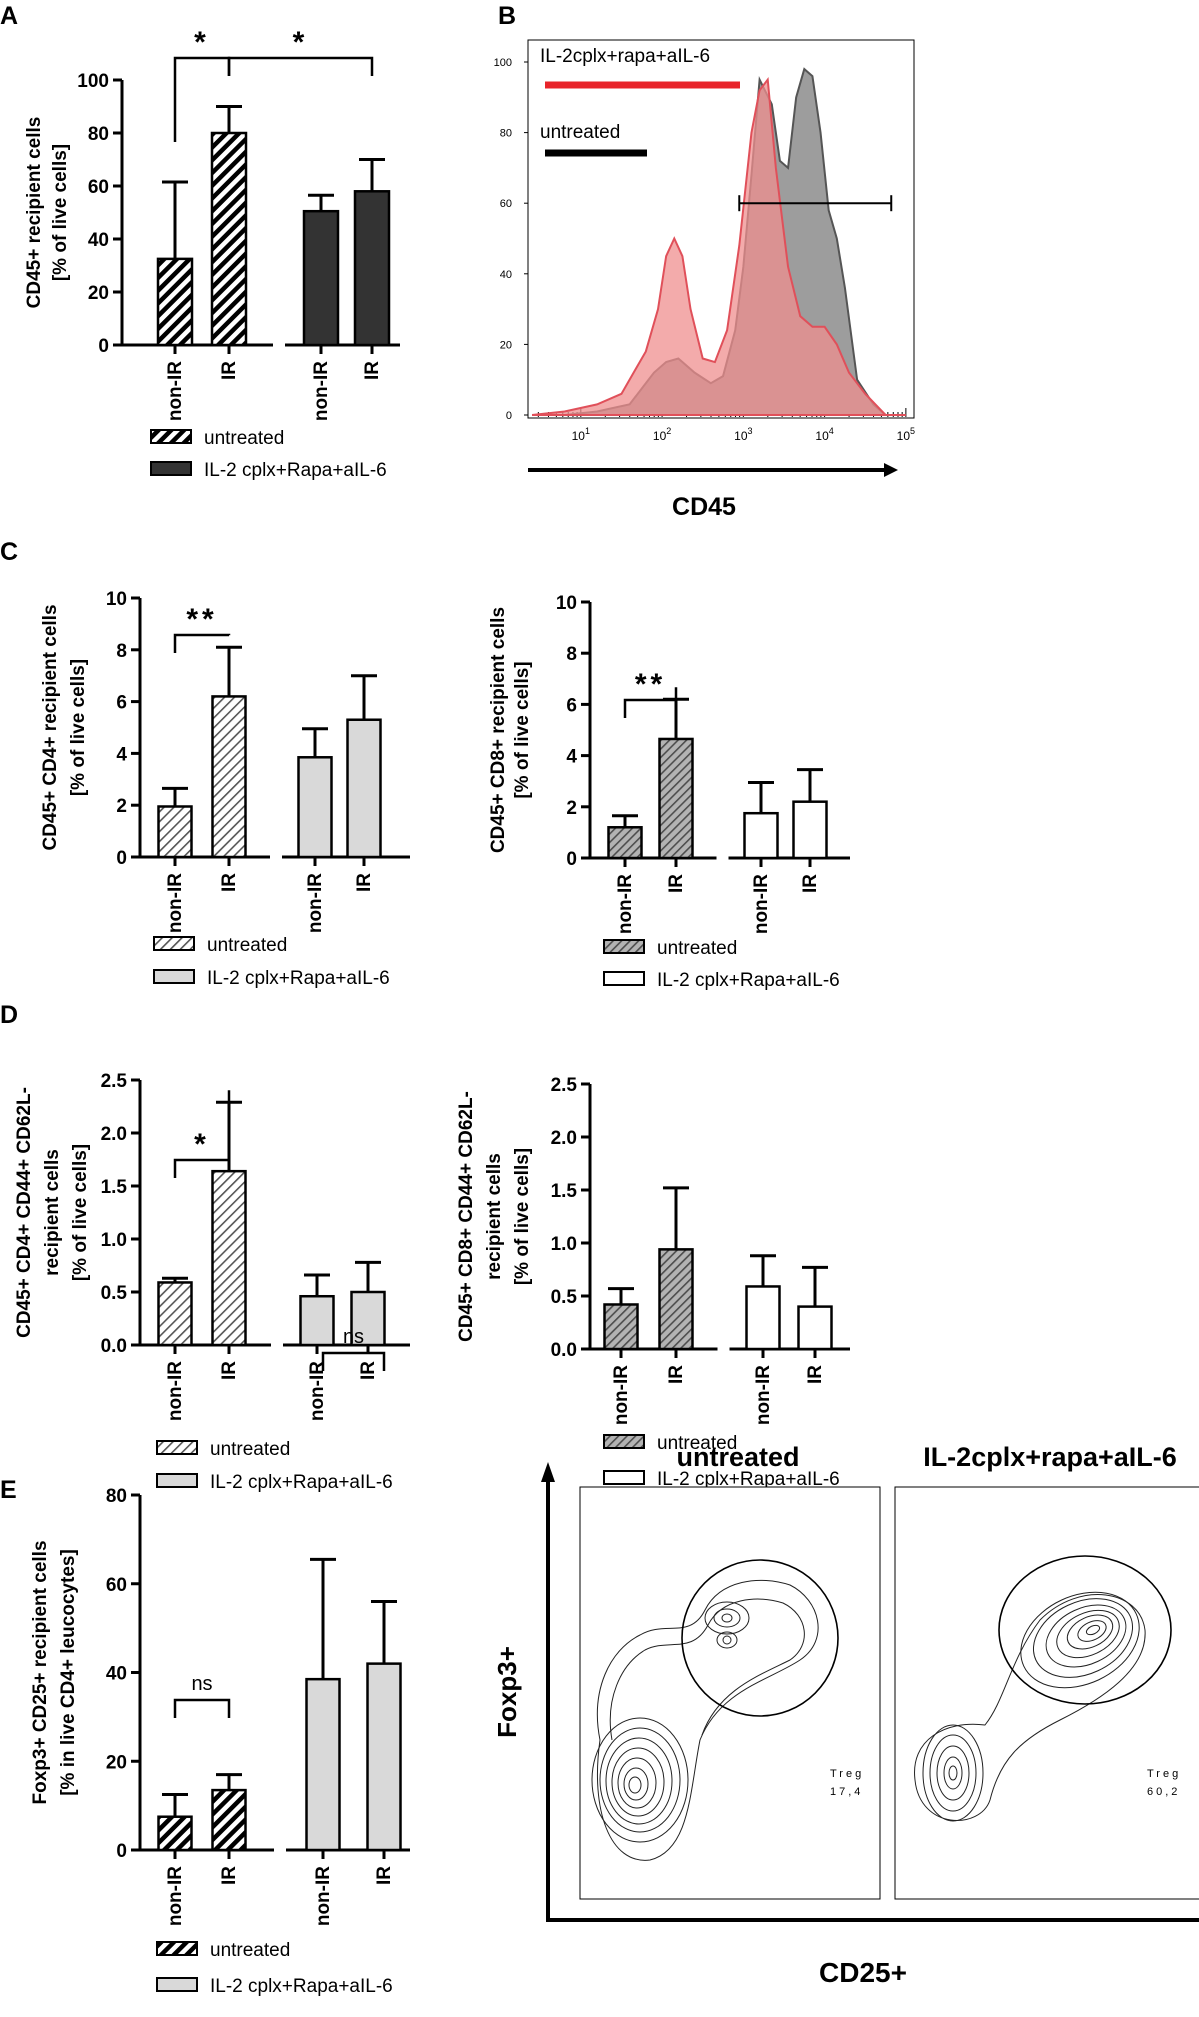  What do you see at coordinates (863, 1972) in the screenshot?
I see `flow-x-axis-label: CD25+` at bounding box center [863, 1972].